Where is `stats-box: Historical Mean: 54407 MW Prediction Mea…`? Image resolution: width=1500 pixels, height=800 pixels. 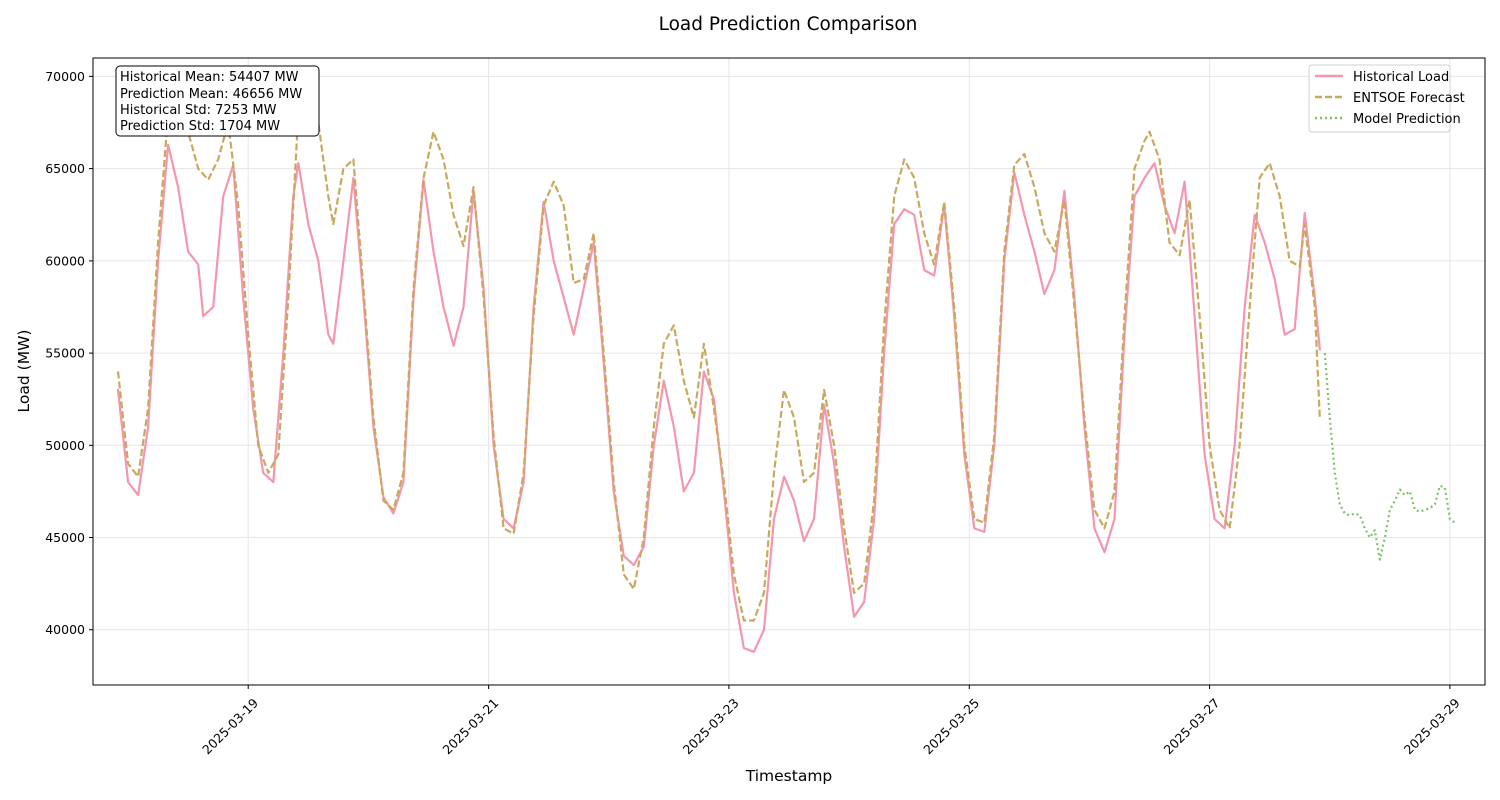
stats-box: Historical Mean: 54407 MW Prediction Mea… is located at coordinates (217, 101).